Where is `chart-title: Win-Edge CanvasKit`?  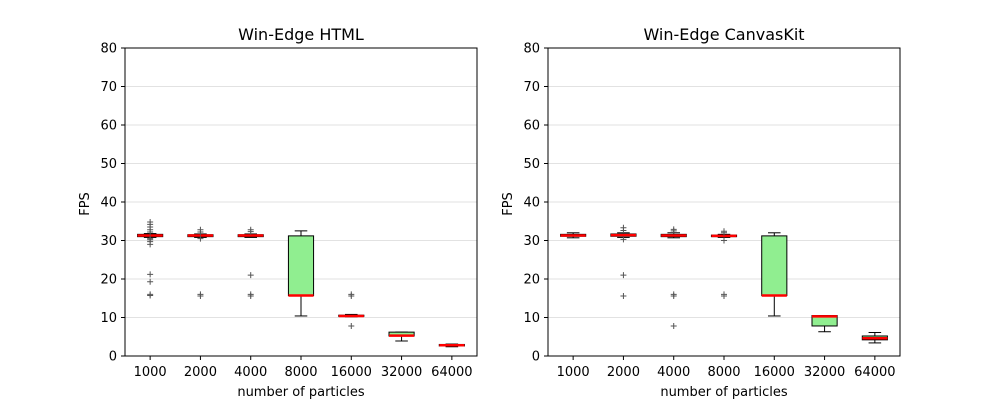
chart-title: Win-Edge CanvasKit is located at coordinates (723, 34).